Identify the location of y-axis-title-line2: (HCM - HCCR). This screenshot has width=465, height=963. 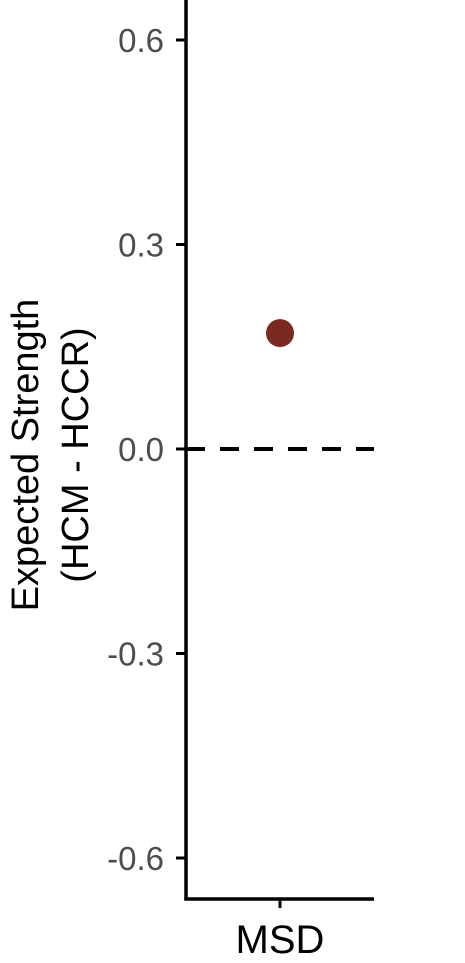
(76, 454).